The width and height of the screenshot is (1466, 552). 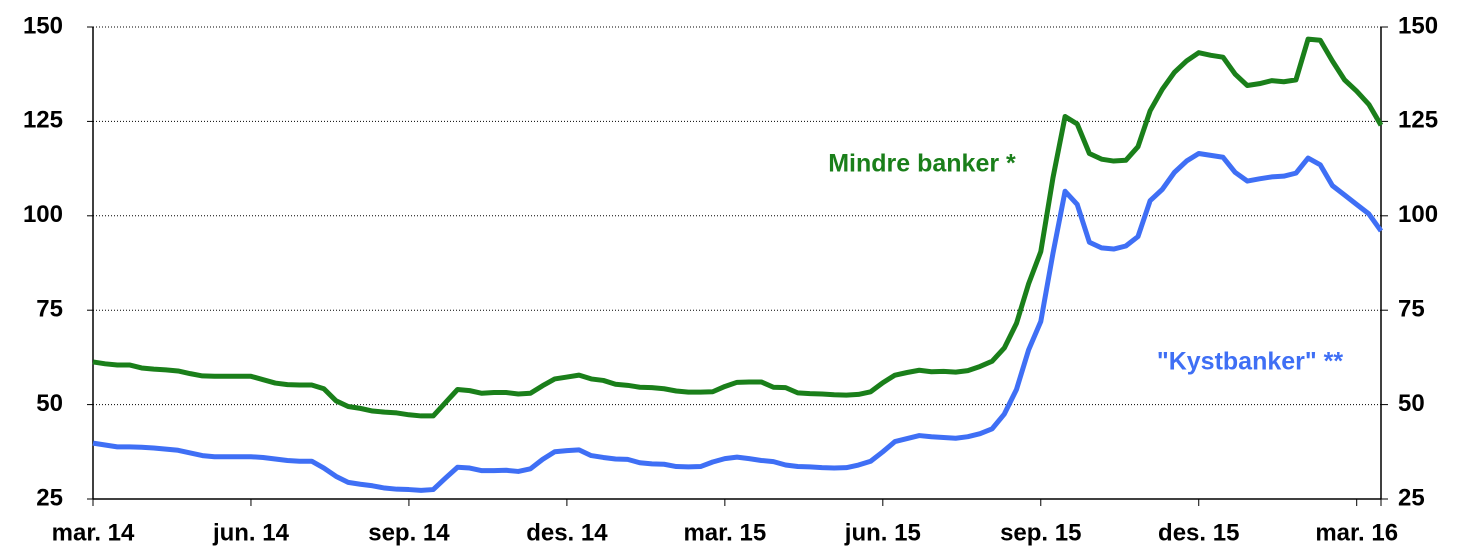 I want to click on x-tick-label: sep. 15, so click(x=1040, y=532).